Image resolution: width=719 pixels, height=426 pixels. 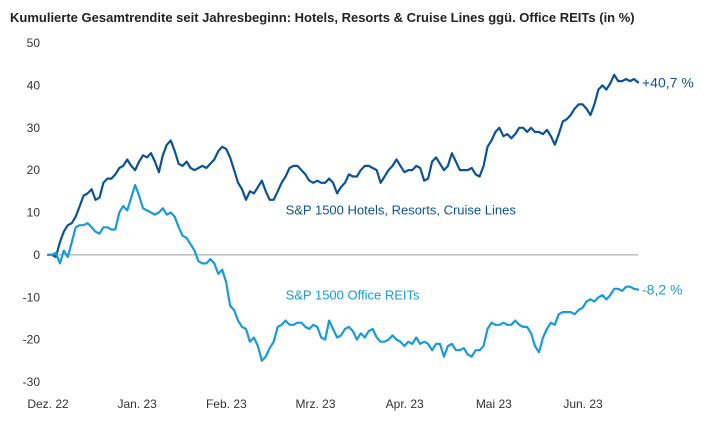 What do you see at coordinates (668, 82) in the screenshot?
I see `series-end-label-0: +40,7 %` at bounding box center [668, 82].